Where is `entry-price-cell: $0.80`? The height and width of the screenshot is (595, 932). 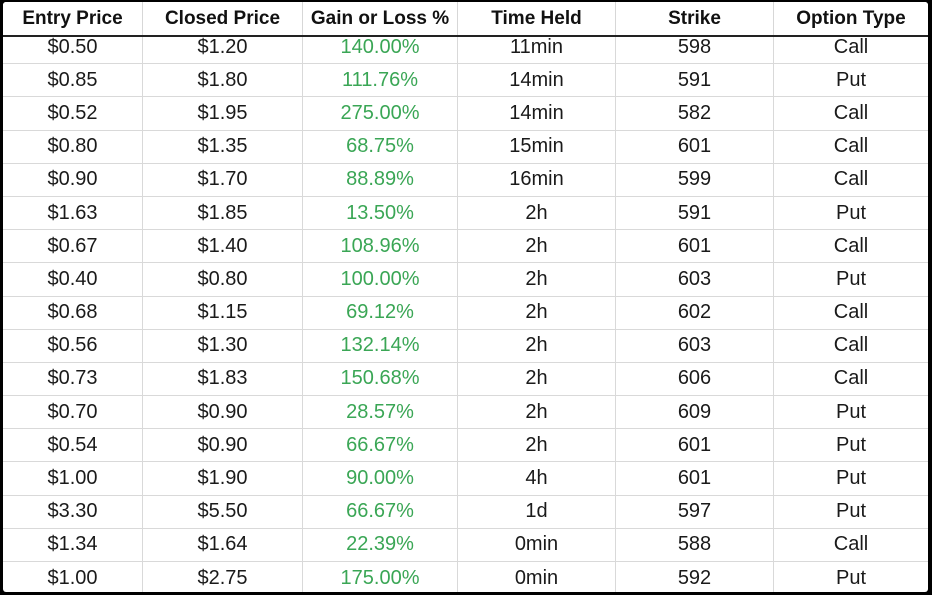
entry-price-cell: $0.80 is located at coordinates (73, 146).